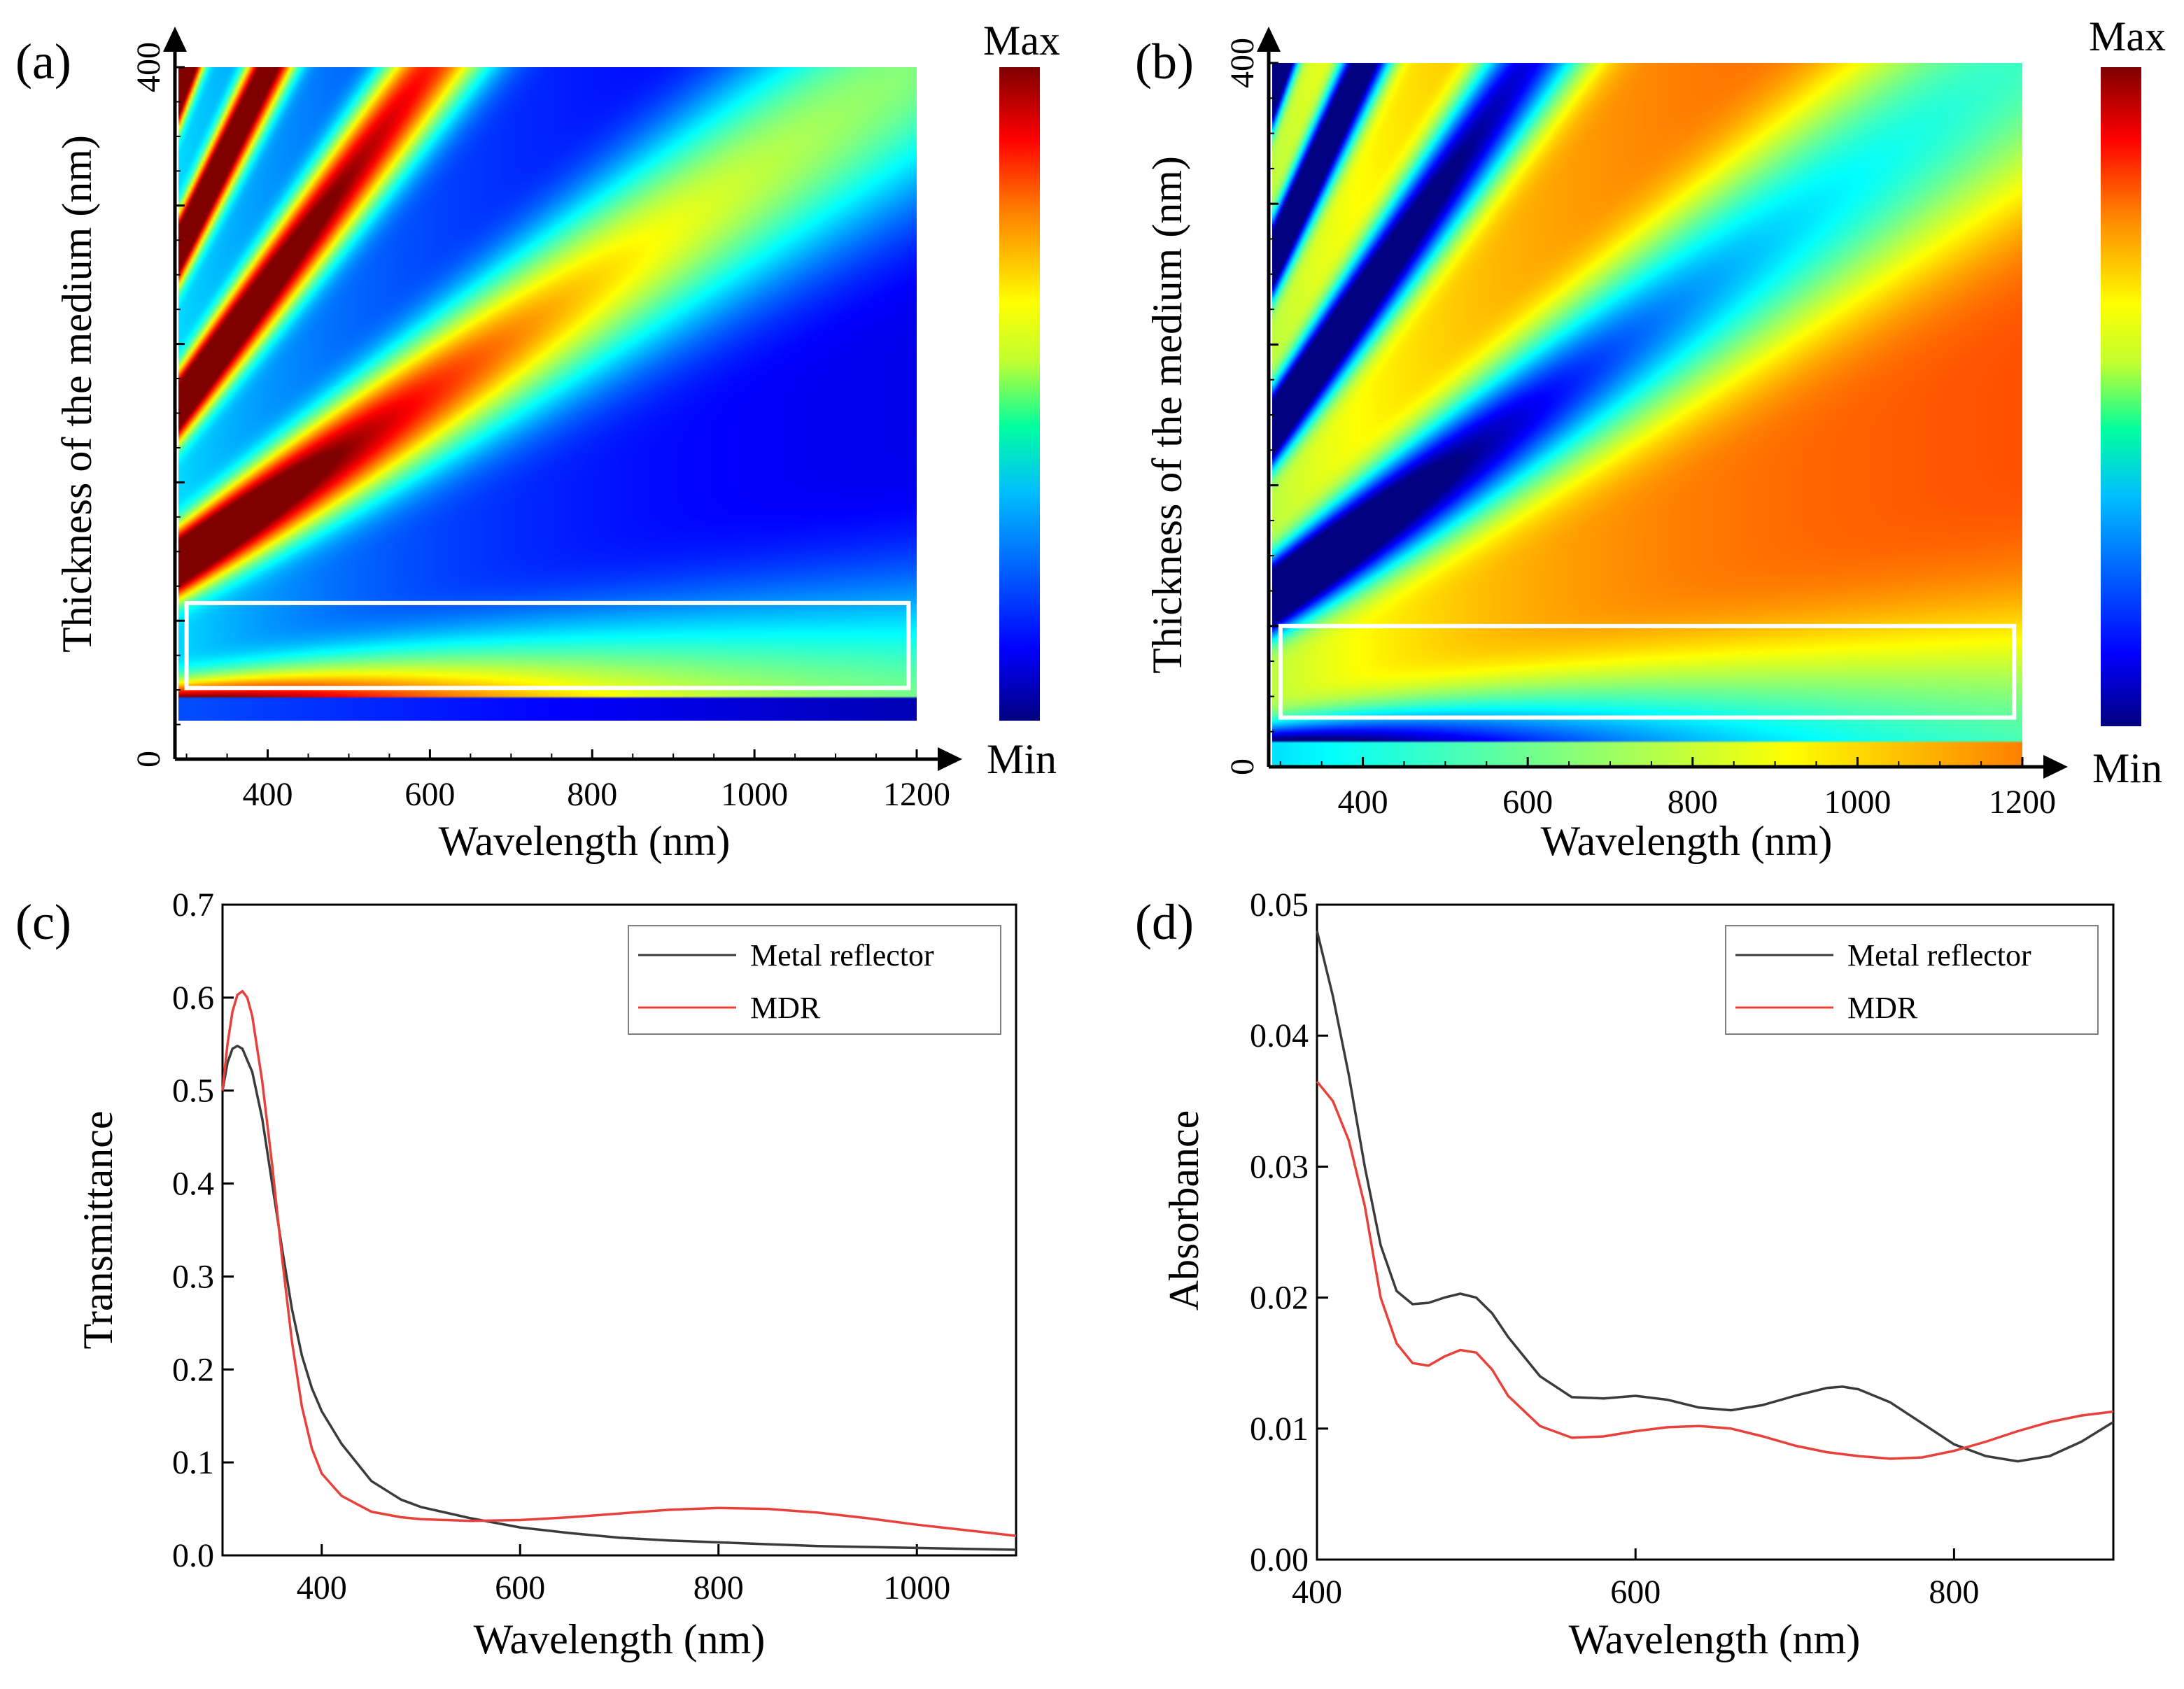  I want to click on colorbar-max-label-b: Max, so click(2127, 36).